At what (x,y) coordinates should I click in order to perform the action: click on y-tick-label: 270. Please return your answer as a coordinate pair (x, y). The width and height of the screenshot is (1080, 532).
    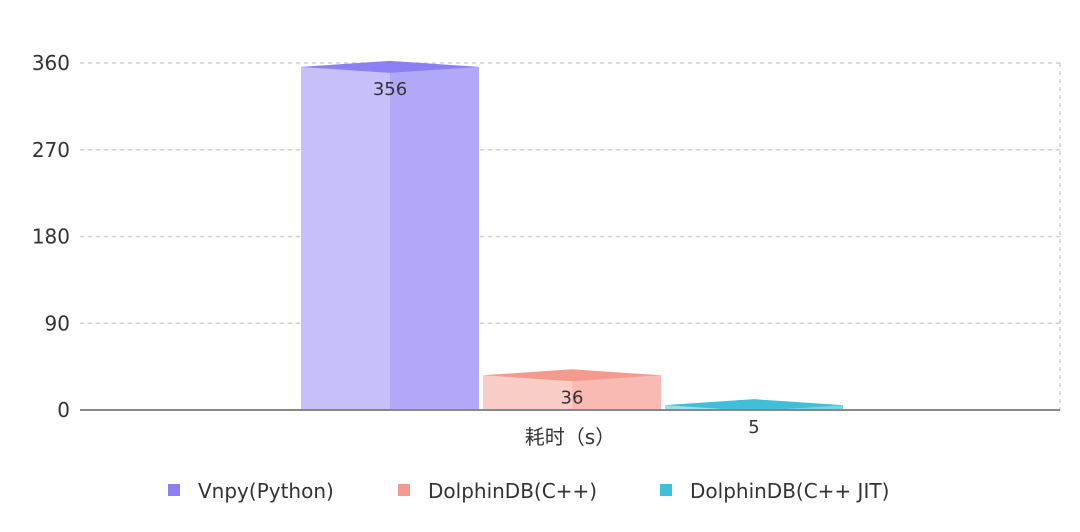
    Looking at the image, I should click on (51, 150).